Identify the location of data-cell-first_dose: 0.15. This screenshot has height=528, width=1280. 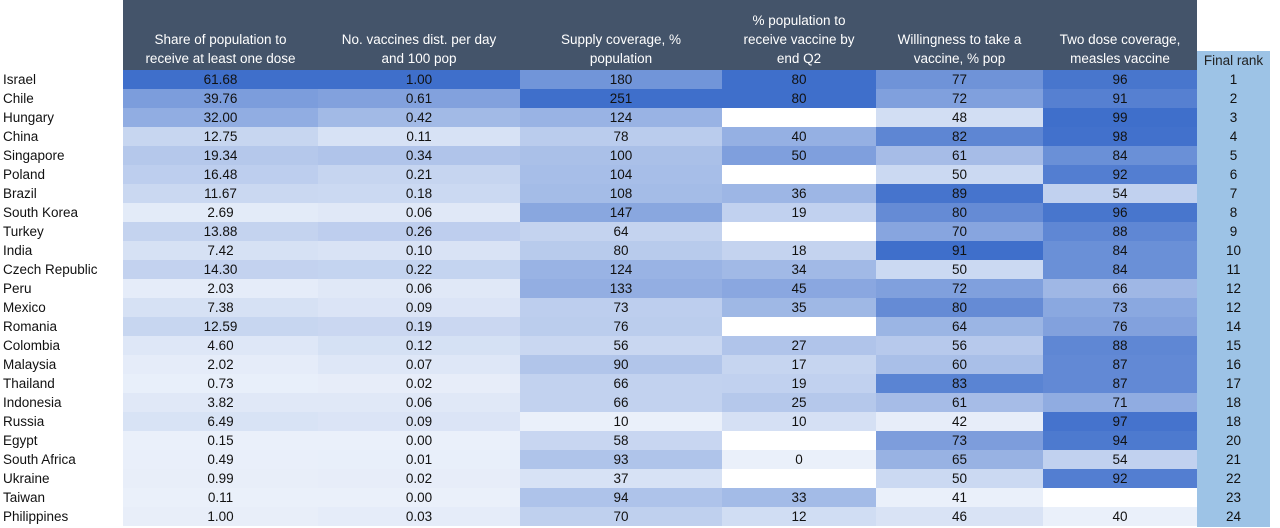
(220, 440).